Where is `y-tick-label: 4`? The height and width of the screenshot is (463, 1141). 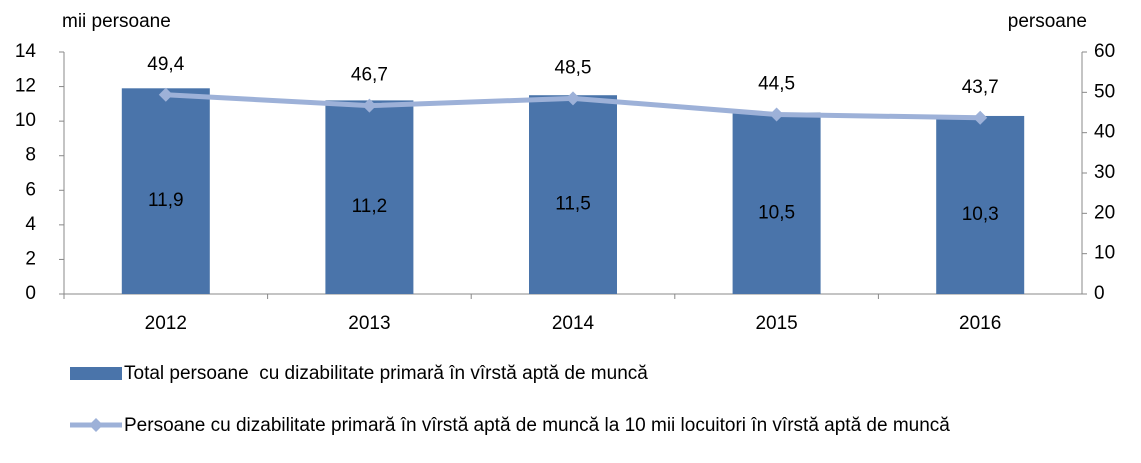 y-tick-label: 4 is located at coordinates (30, 224).